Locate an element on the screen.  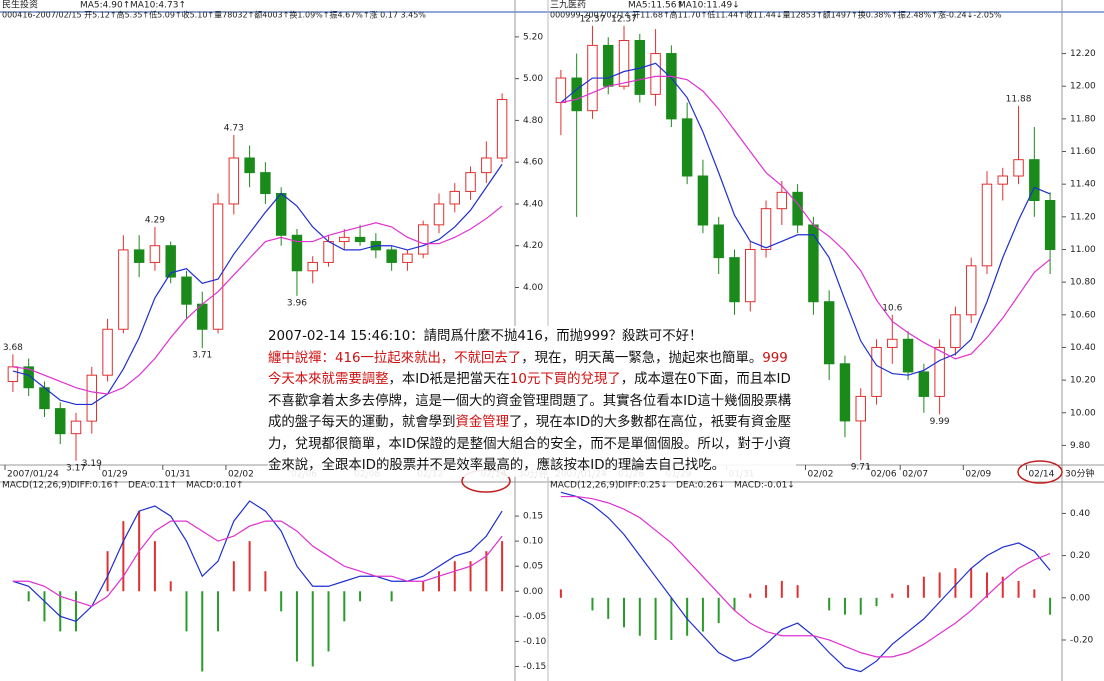
y-tick-label: 11.40 is located at coordinates (1083, 185).